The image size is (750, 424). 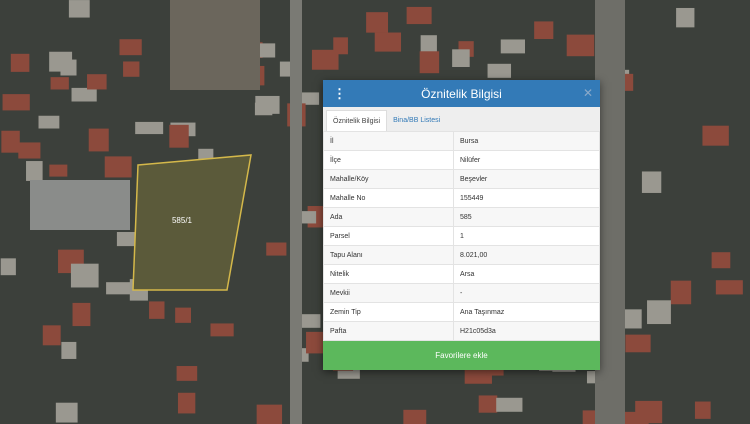 I want to click on add-favorites-button: Favorilere ekle, so click(x=461, y=355).